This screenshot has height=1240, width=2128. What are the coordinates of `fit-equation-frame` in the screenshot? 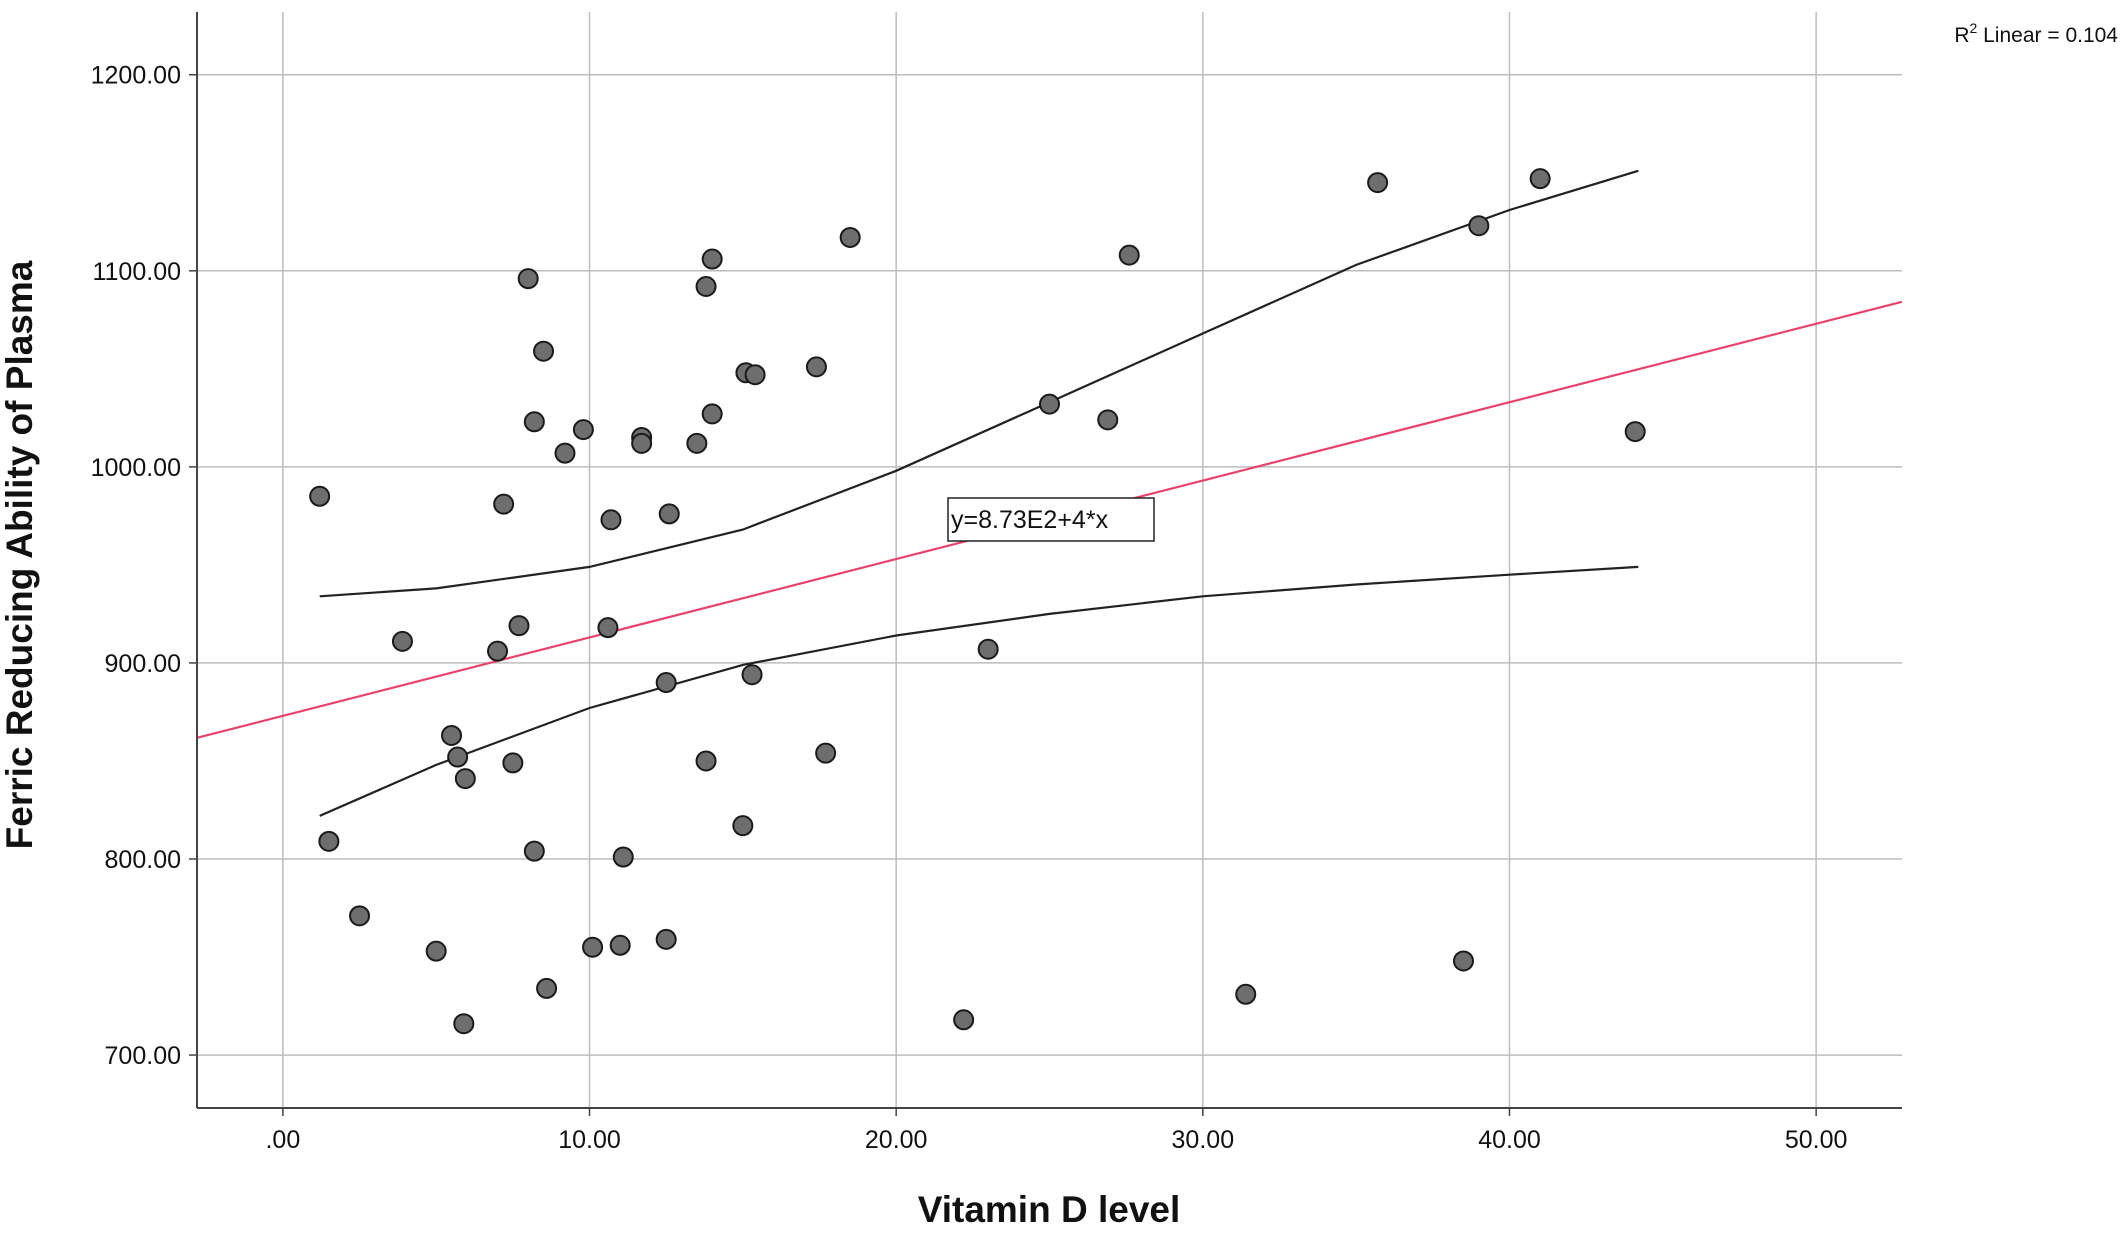 It's located at (1051, 519).